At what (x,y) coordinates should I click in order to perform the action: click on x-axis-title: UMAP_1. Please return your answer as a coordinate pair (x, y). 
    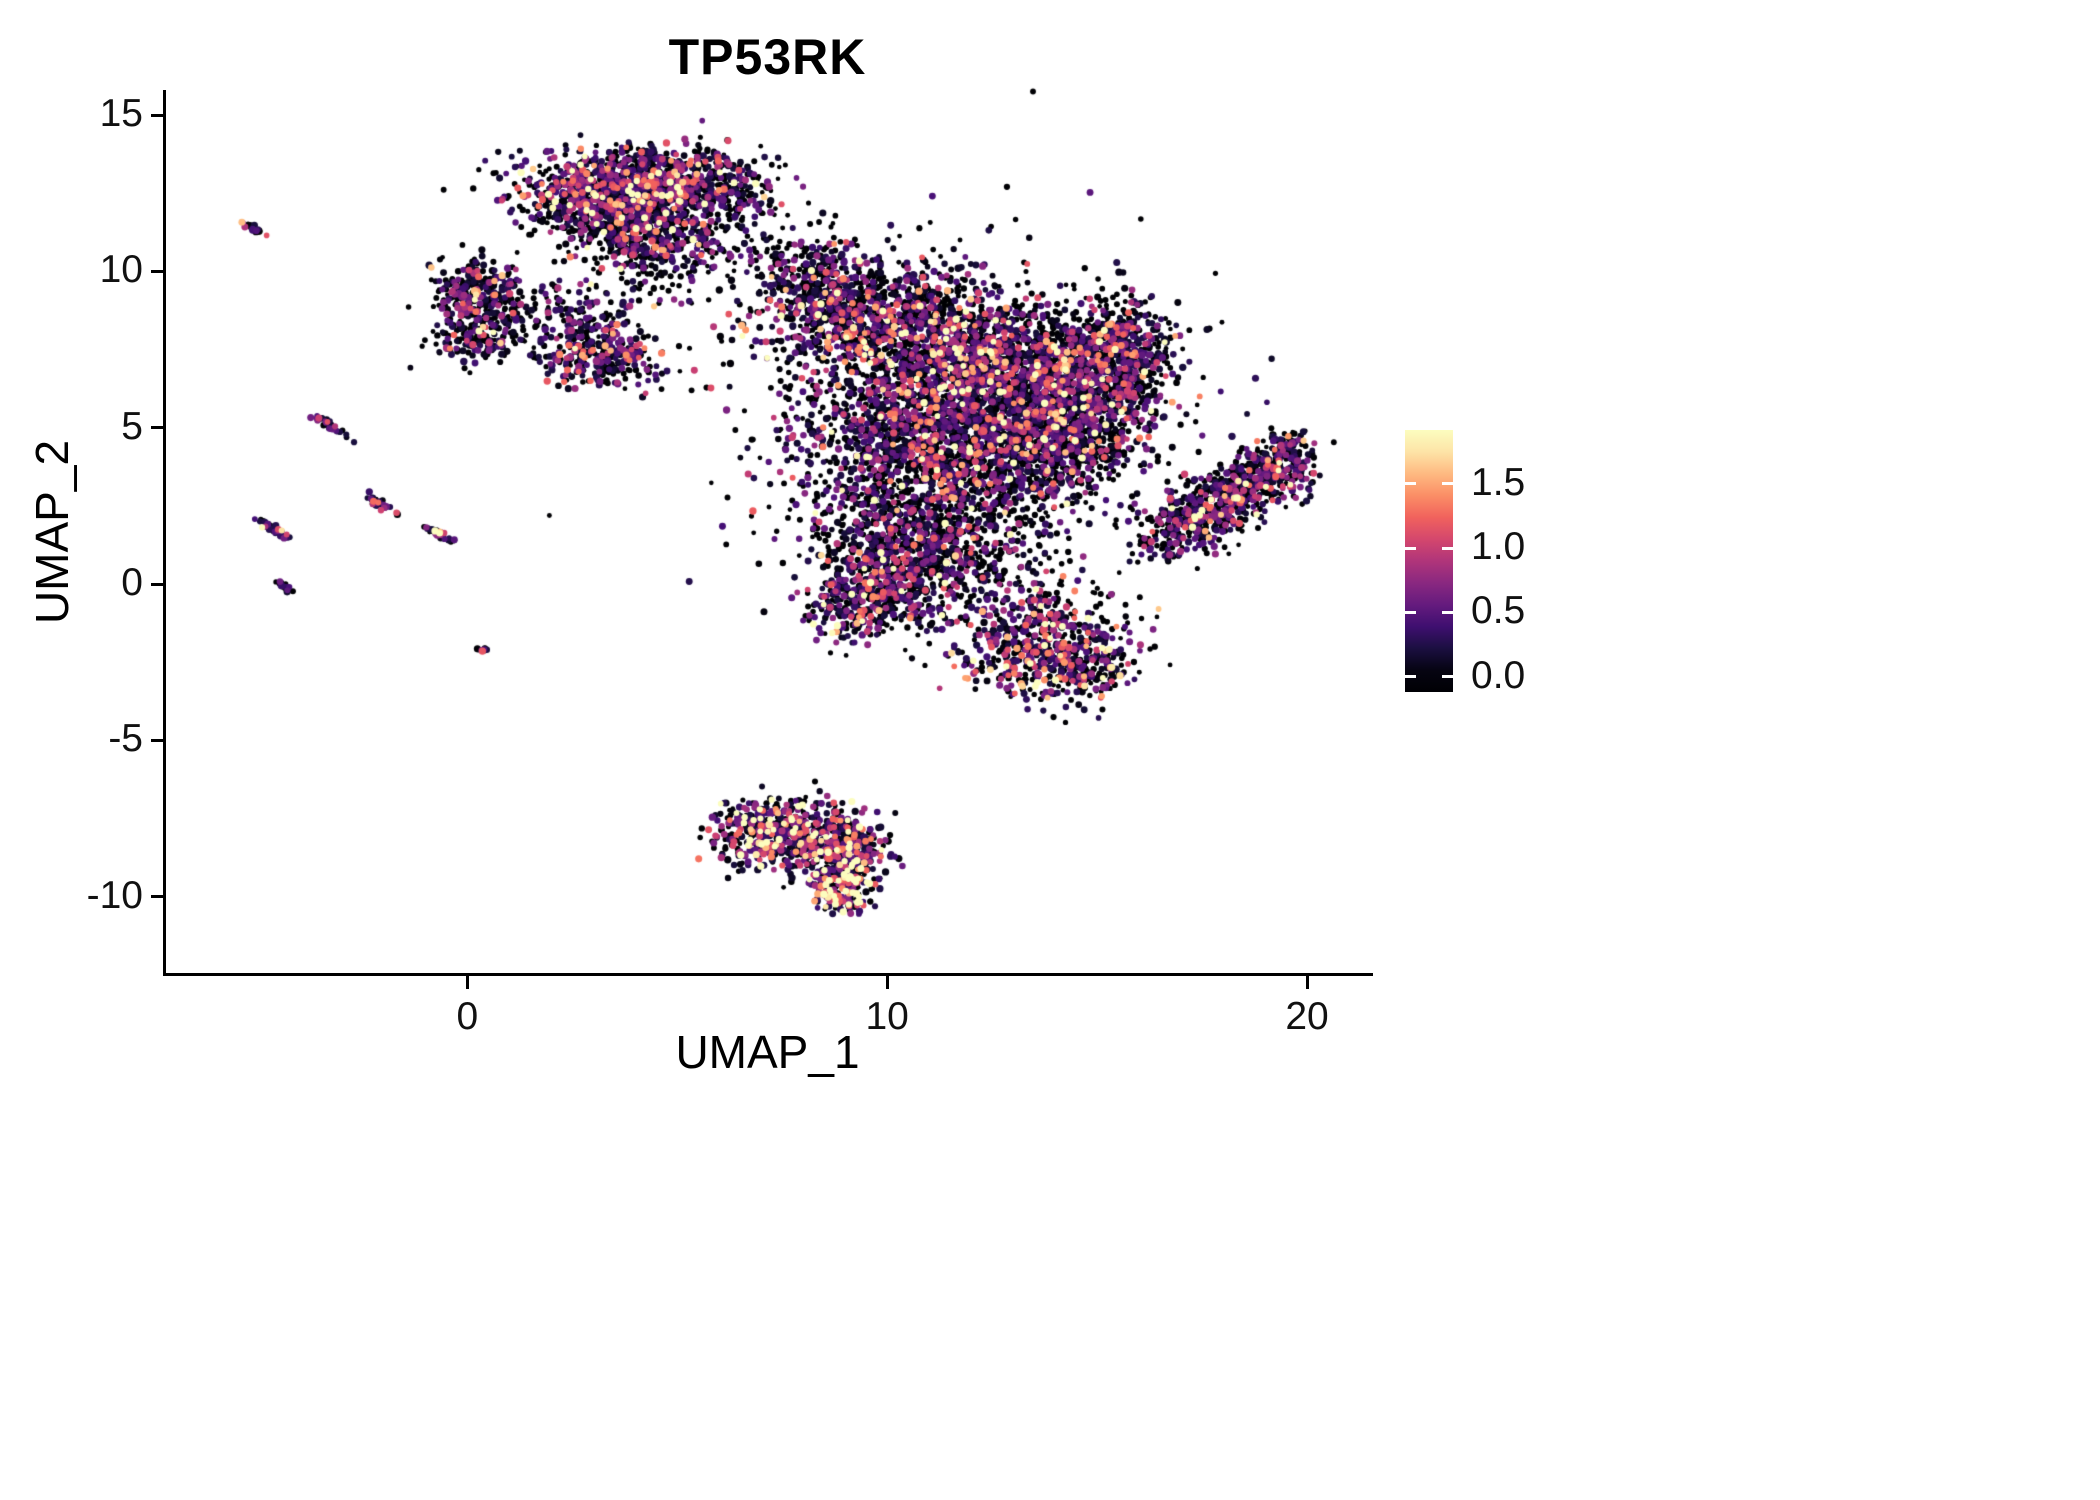
    Looking at the image, I should click on (767, 1052).